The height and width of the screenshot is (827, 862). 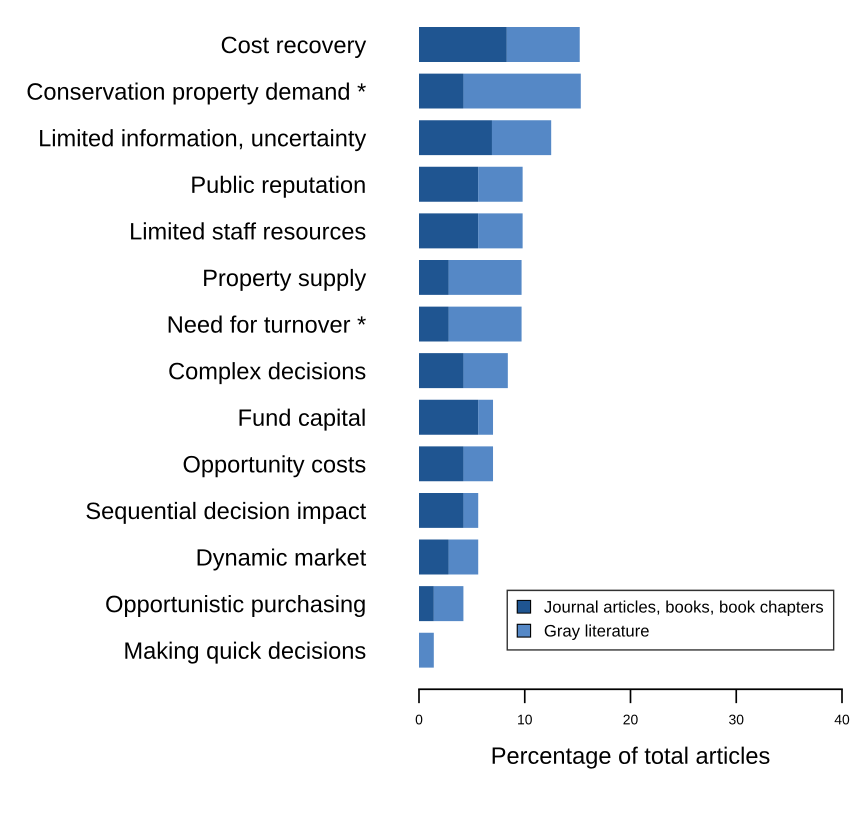 What do you see at coordinates (203, 140) in the screenshot?
I see `y-tick-label: Limited information, uncertainty` at bounding box center [203, 140].